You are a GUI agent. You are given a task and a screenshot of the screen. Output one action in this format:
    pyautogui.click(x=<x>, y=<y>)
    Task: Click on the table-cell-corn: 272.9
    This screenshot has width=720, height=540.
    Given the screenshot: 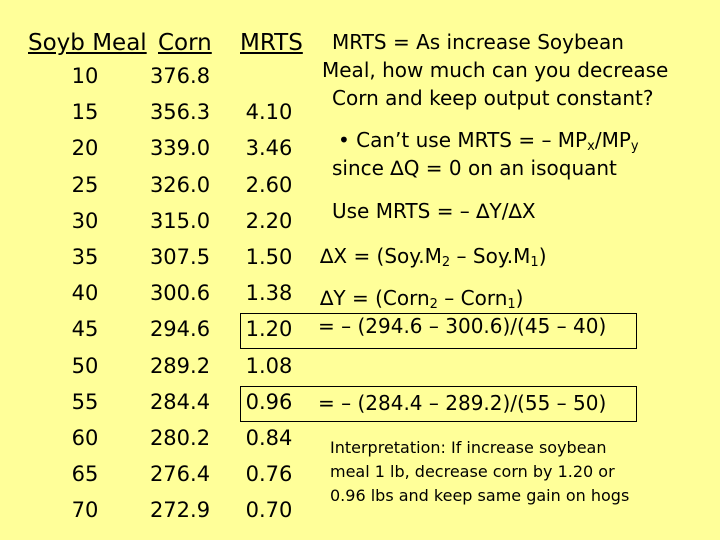 What is the action you would take?
    pyautogui.click(x=180, y=510)
    